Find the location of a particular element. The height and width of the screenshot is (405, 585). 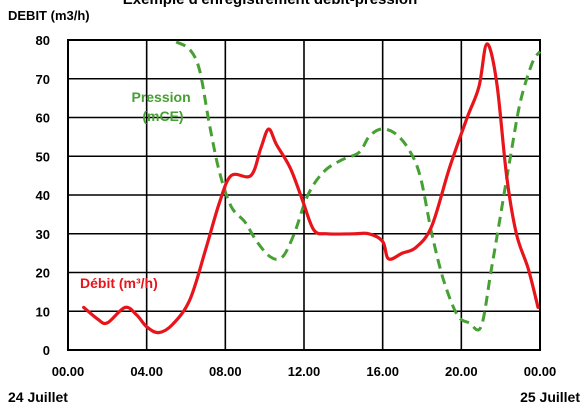

x-tick-label: 08.00 is located at coordinates (225, 371).